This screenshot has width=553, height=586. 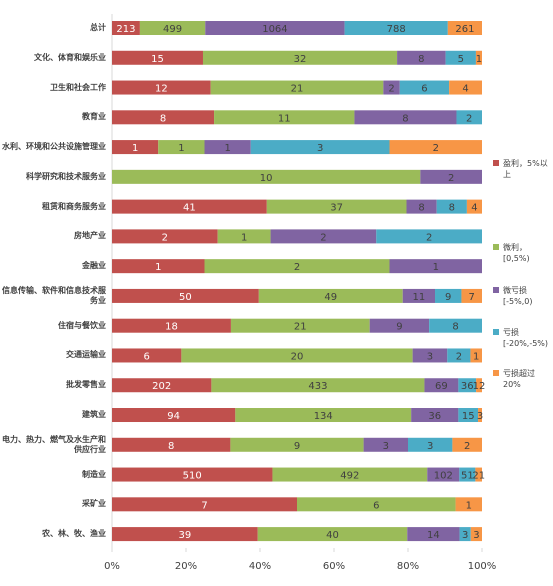 What do you see at coordinates (171, 327) in the screenshot?
I see `data-label: 18` at bounding box center [171, 327].